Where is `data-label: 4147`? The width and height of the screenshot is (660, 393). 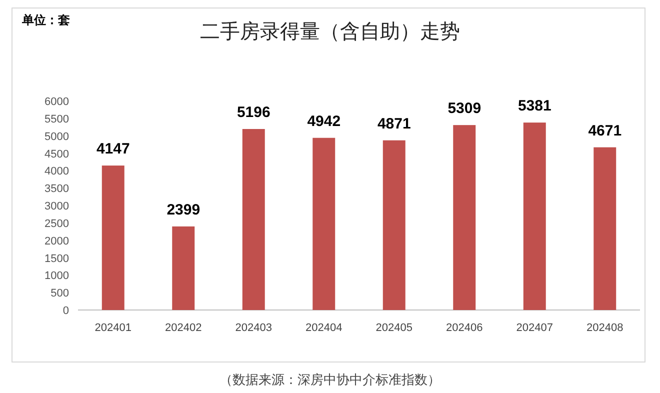
data-label: 4147 is located at coordinates (113, 149).